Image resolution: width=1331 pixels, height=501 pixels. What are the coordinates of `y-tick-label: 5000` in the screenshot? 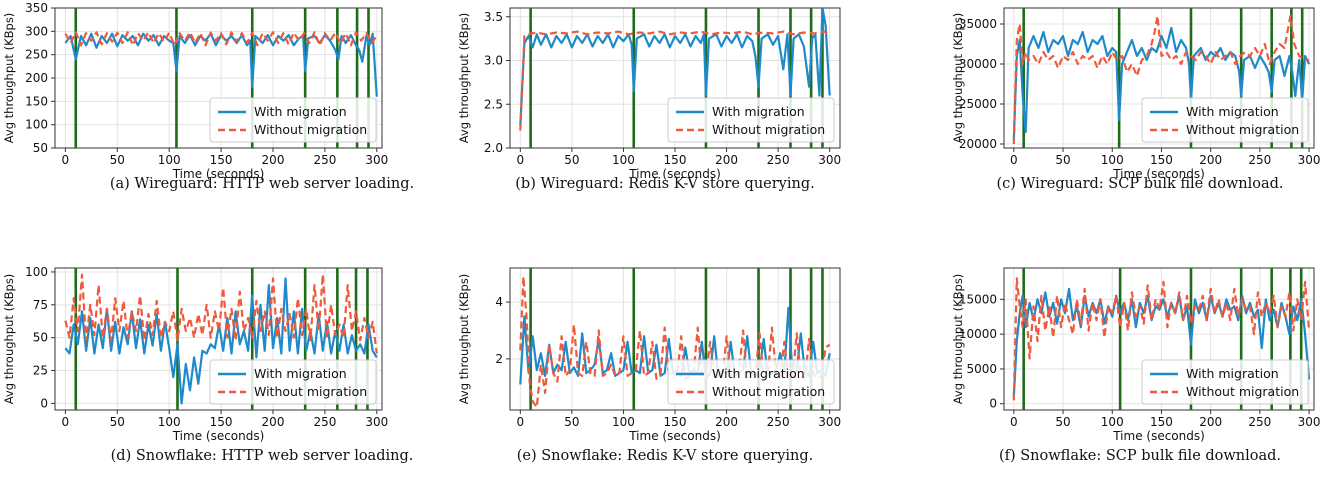 It's located at (981, 369).